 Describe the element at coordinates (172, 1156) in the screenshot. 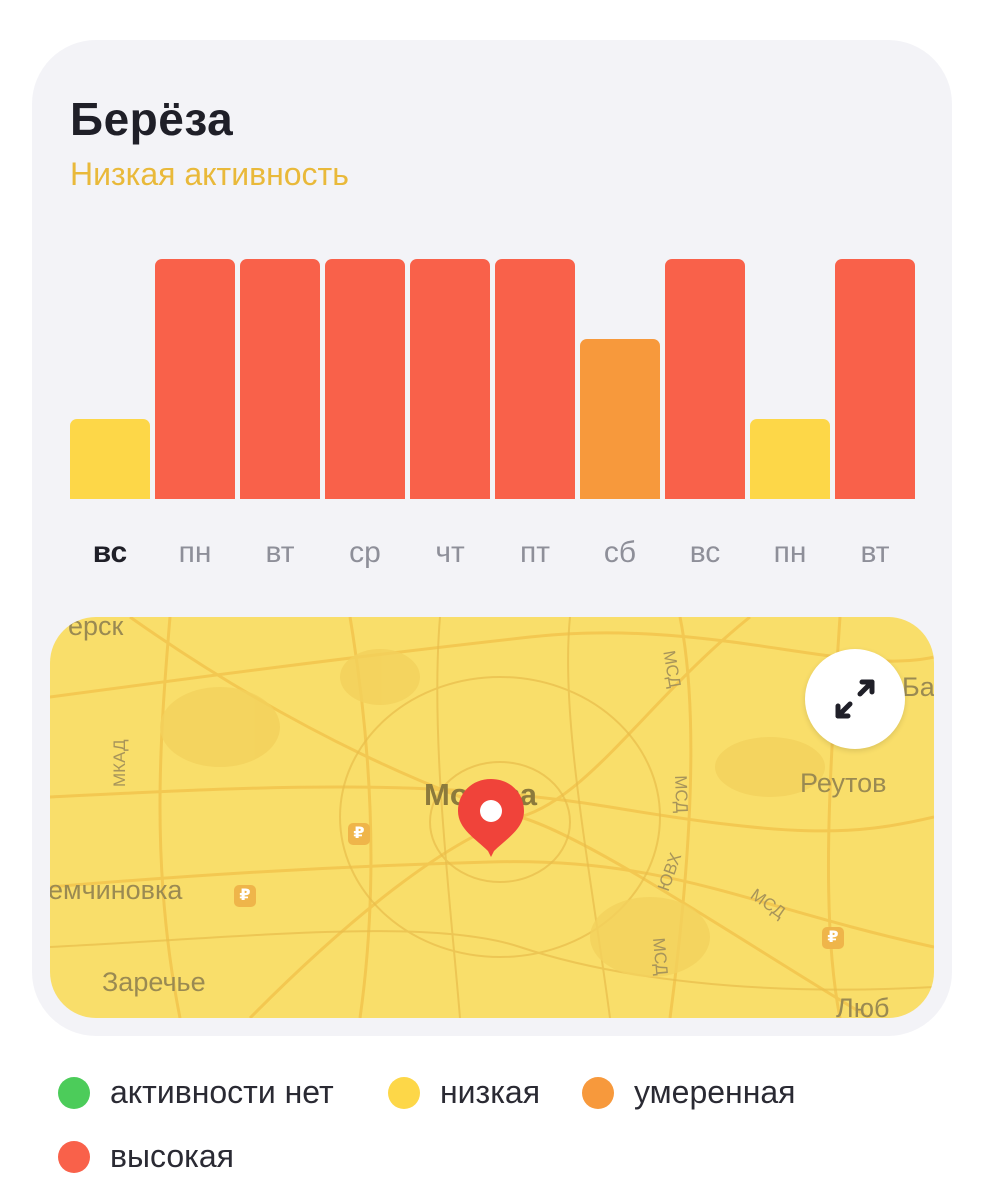

I see `legend-label-high: высокая` at that location.